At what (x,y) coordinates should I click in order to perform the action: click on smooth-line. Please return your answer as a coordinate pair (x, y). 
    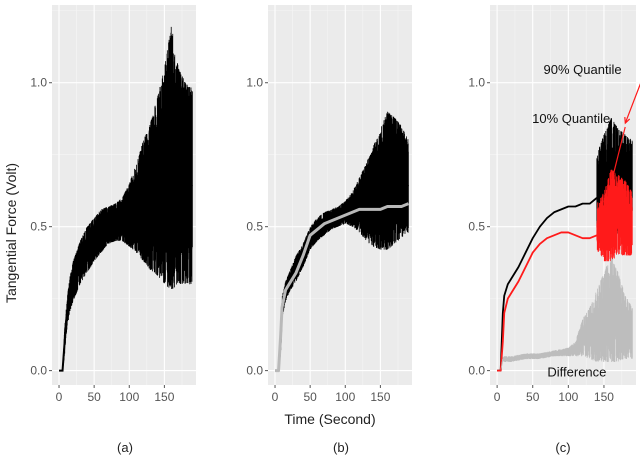
    Looking at the image, I should click on (342, 287).